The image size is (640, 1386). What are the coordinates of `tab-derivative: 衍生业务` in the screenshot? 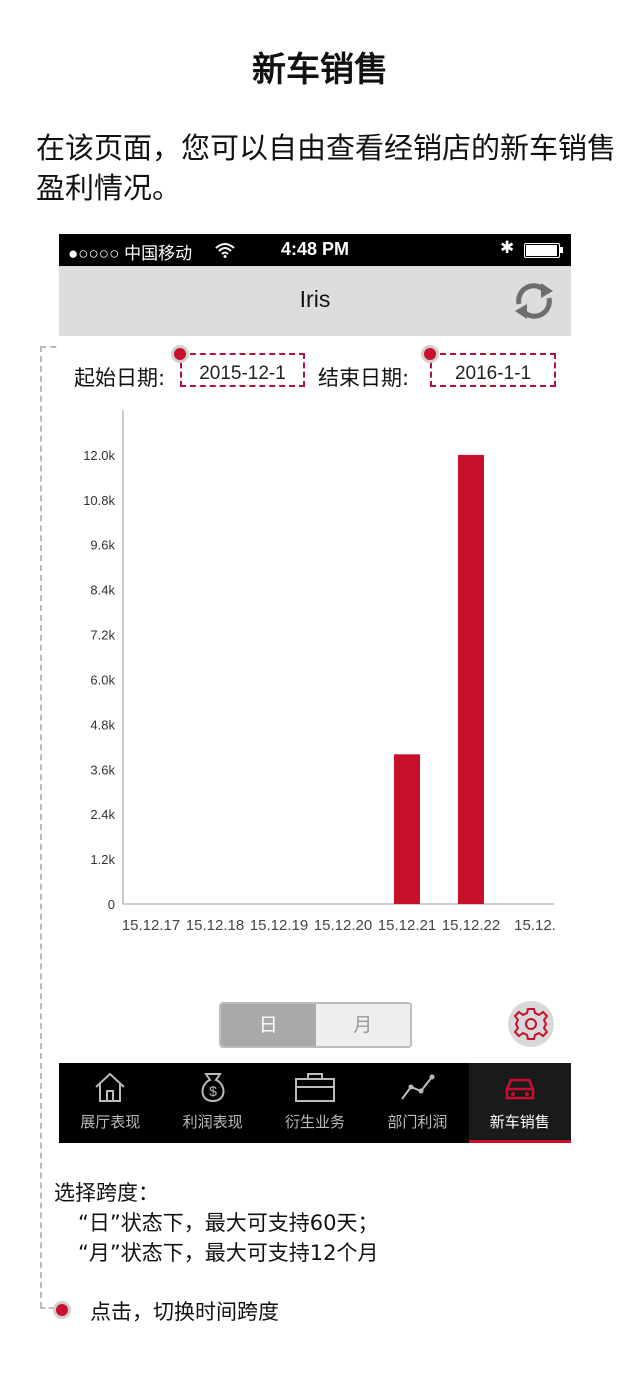 It's located at (315, 1103).